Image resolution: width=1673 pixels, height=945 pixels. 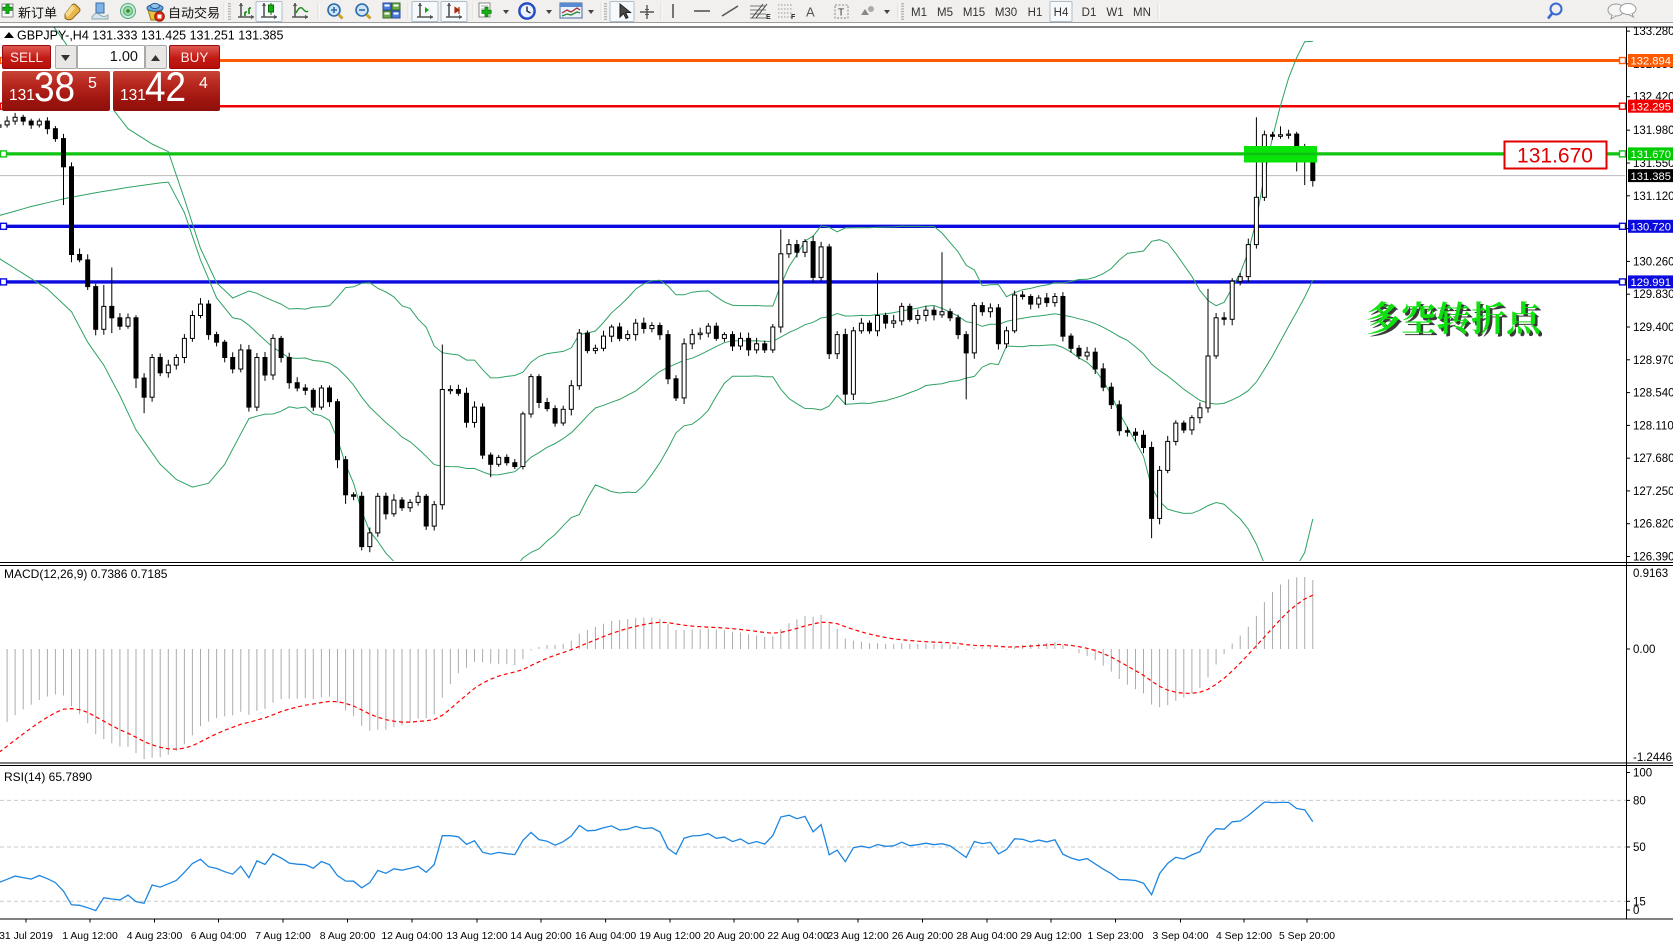 What do you see at coordinates (1650, 574) in the screenshot?
I see `svg-text: 0.9163` at bounding box center [1650, 574].